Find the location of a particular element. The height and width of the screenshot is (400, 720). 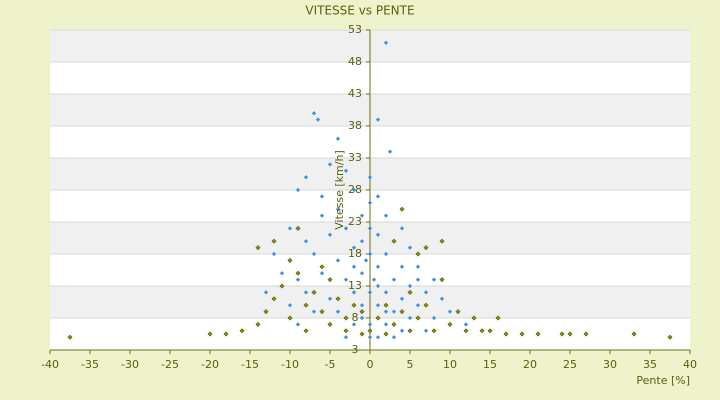

x-axis-label: Pente [%] is located at coordinates (663, 380).